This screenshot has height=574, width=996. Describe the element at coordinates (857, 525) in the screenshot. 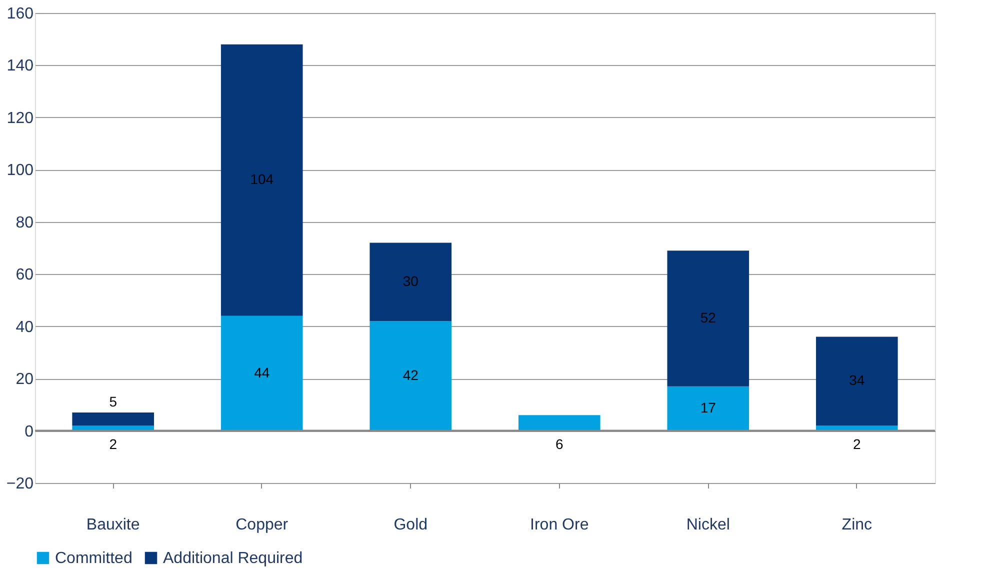

I see `x-tick-label: Zinc` at that location.